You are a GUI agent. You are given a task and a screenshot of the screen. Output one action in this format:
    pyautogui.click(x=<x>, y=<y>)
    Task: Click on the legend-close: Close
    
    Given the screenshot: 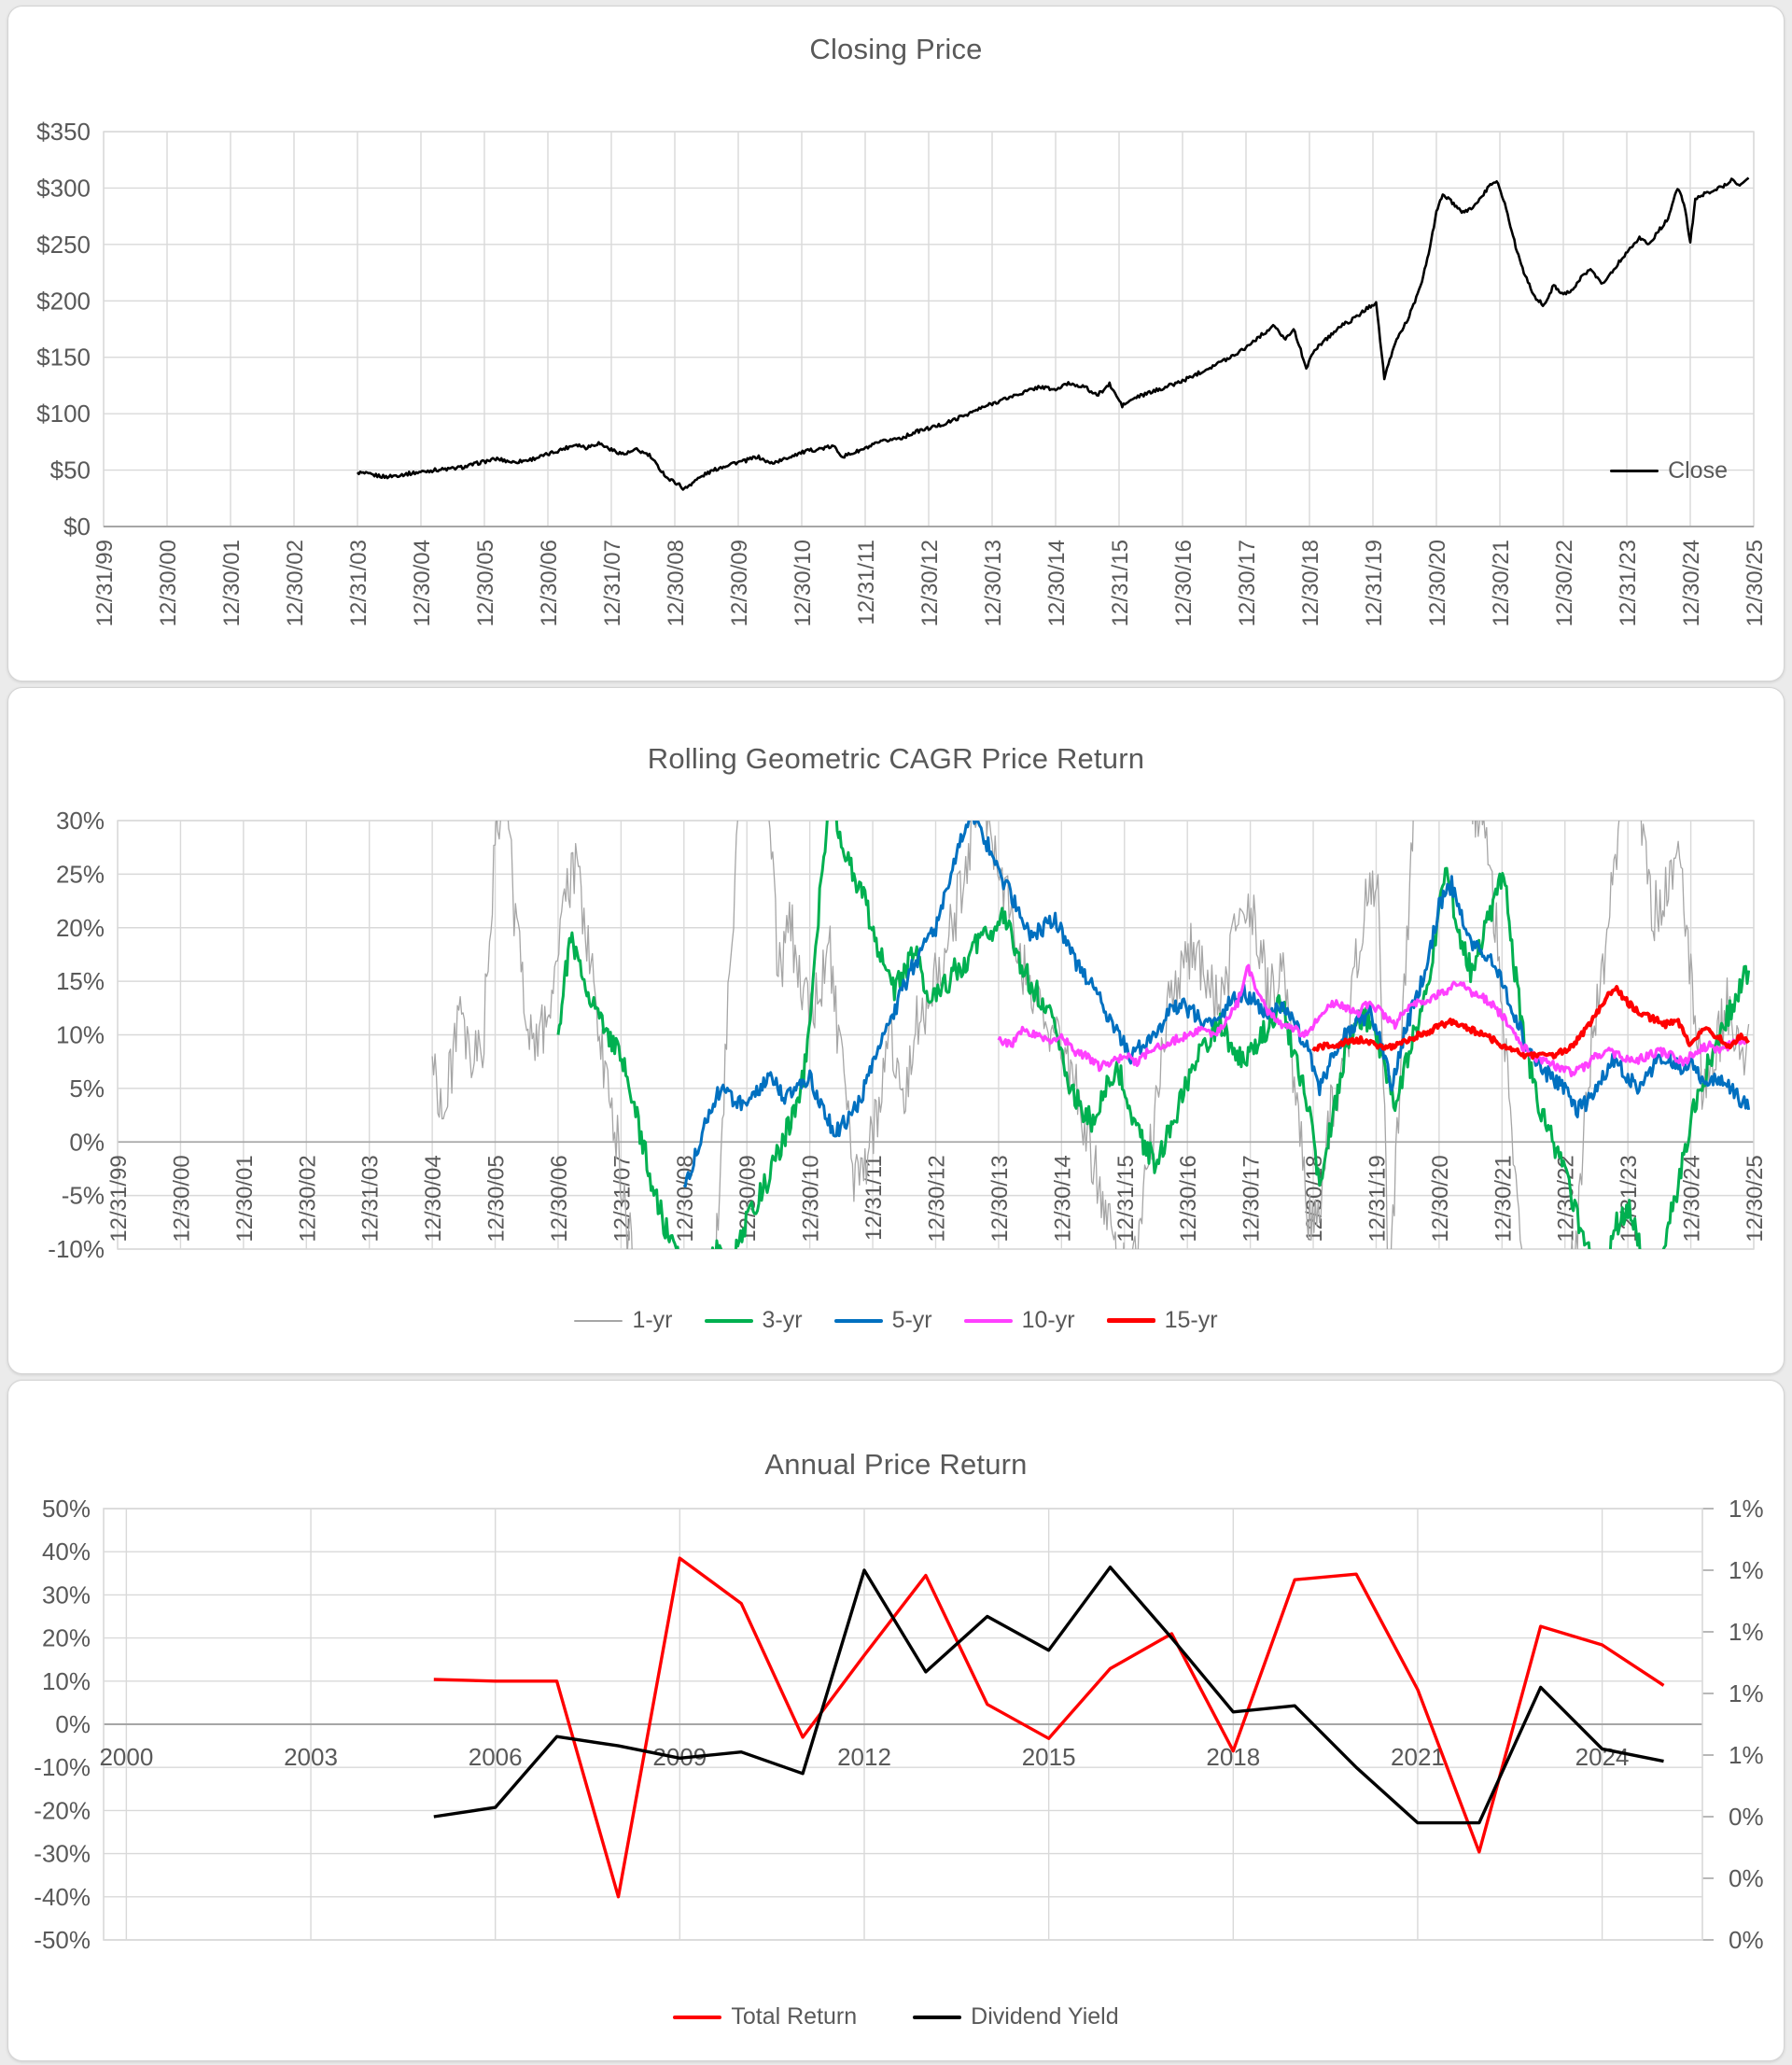 What is the action you would take?
    pyautogui.click(x=1669, y=471)
    